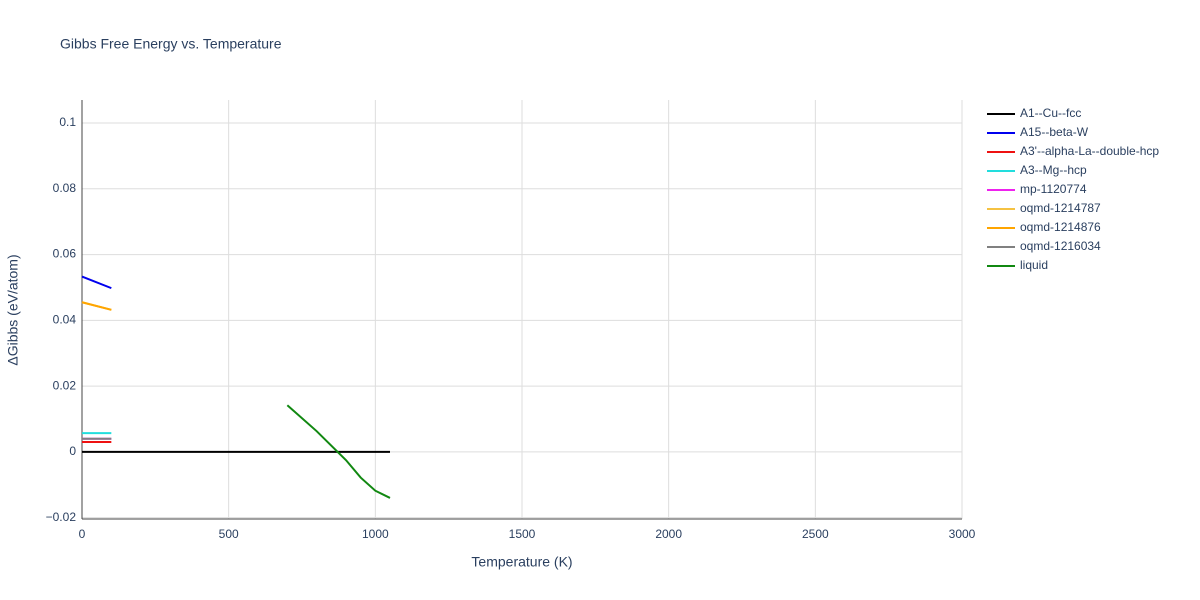  What do you see at coordinates (229, 534) in the screenshot?
I see `x-tick-label: 500` at bounding box center [229, 534].